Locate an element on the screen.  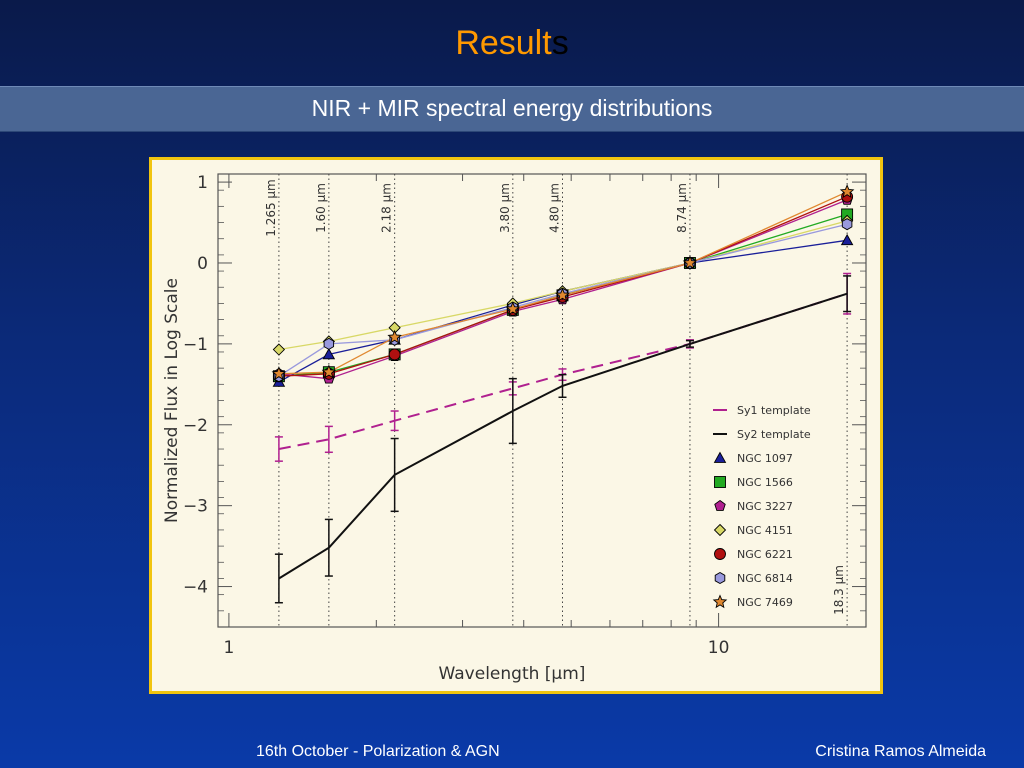
slide-subtitle: NIR + MIR spectral energy distributions is located at coordinates (512, 108).